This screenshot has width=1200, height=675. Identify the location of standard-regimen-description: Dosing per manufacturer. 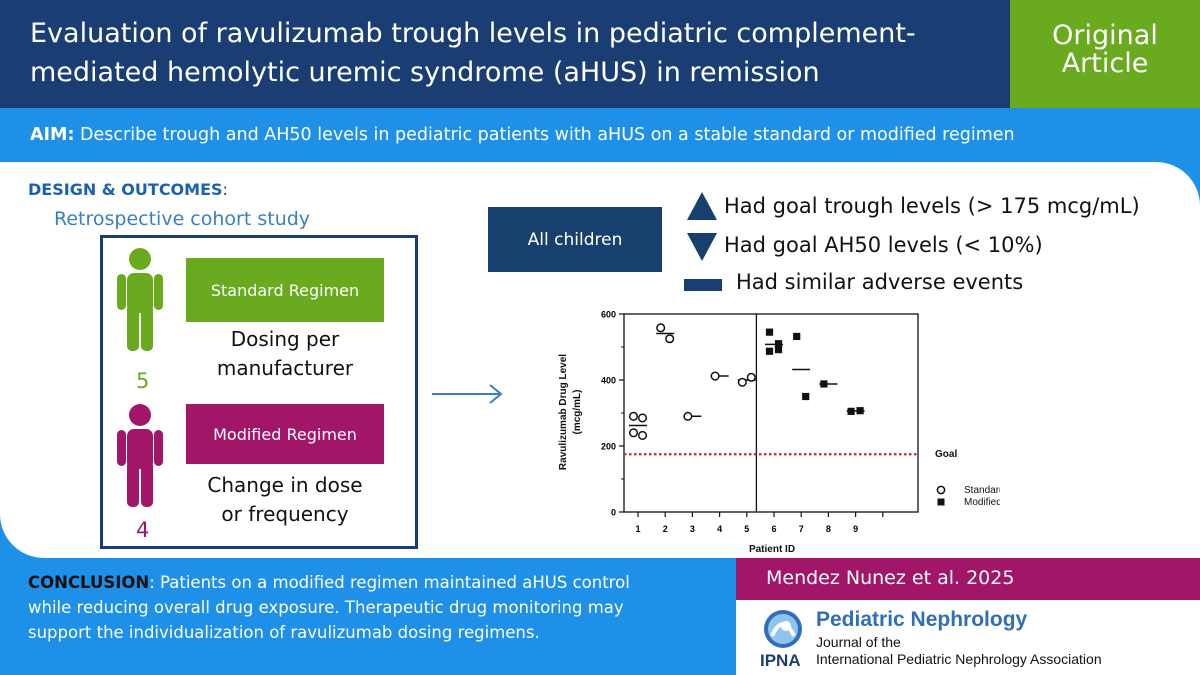
(285, 354).